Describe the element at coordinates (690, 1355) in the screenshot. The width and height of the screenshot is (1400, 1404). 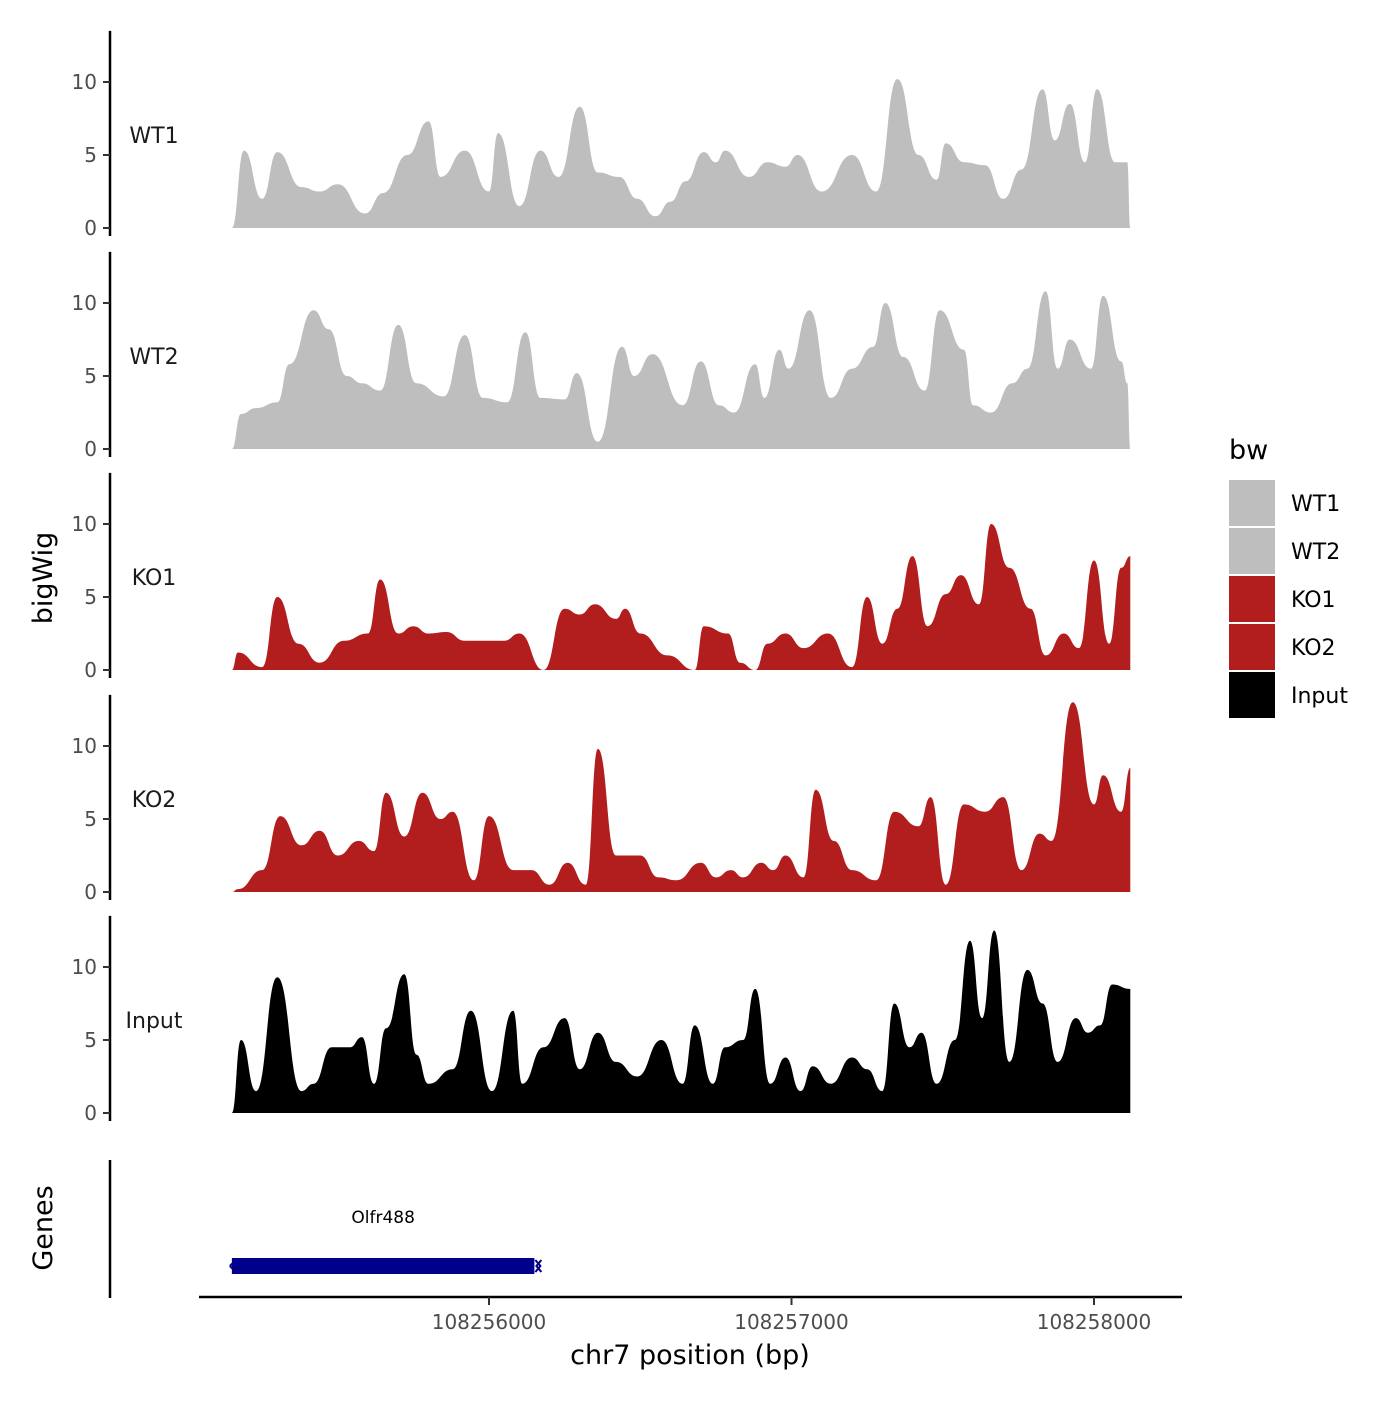
I see `x-axis-title: chr7 position (bp)` at that location.